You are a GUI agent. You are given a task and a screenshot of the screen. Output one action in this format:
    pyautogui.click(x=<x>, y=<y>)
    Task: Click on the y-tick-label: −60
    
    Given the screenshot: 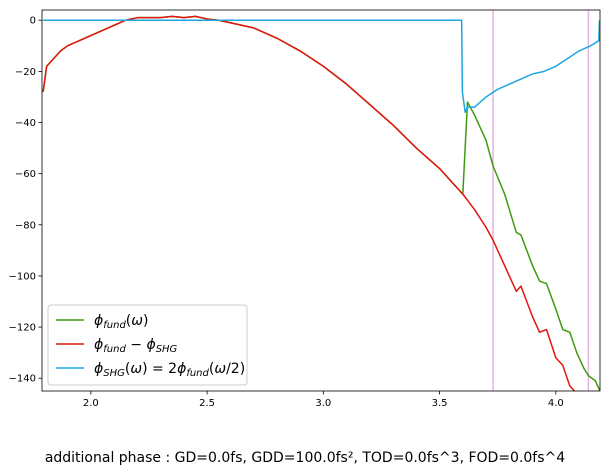 What is the action you would take?
    pyautogui.click(x=25, y=174)
    